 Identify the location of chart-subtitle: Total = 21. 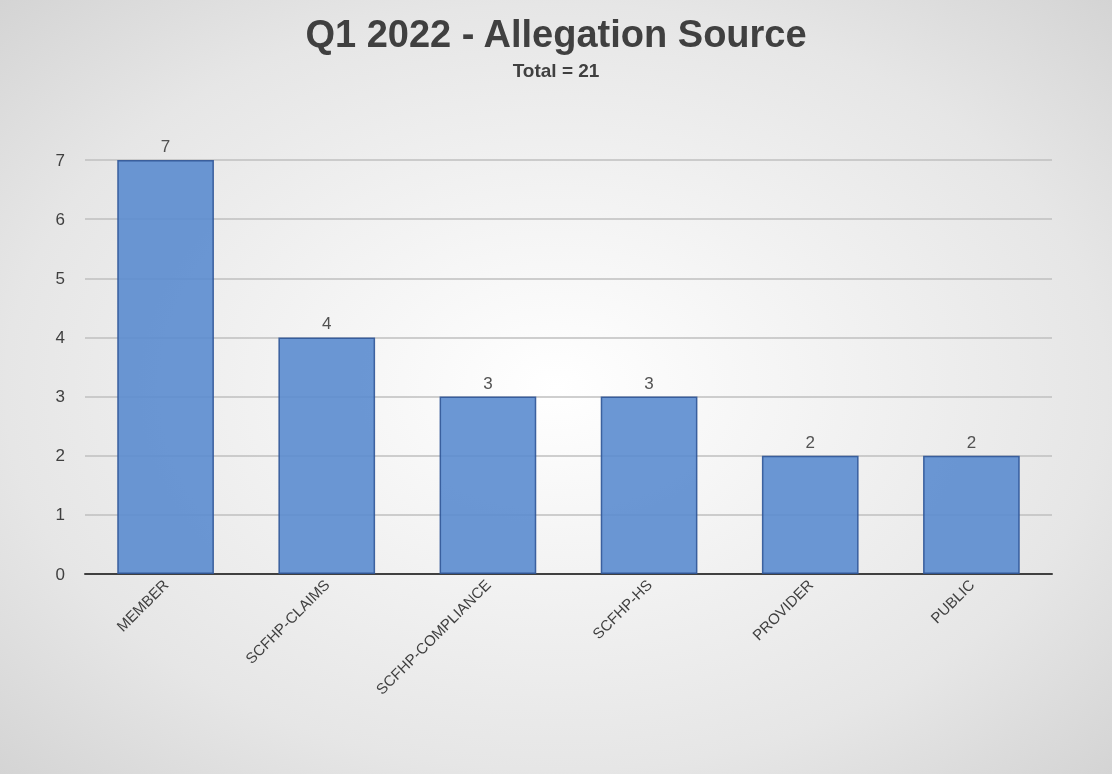
(556, 70).